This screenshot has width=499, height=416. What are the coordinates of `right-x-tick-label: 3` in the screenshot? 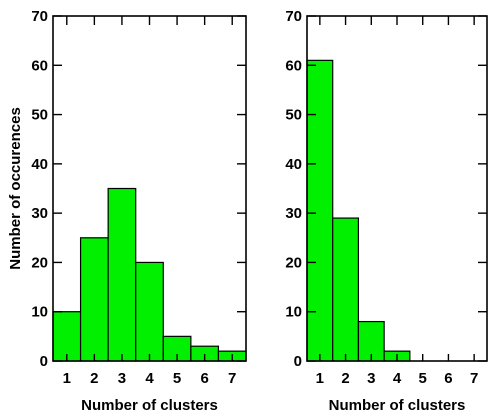 It's located at (371, 378).